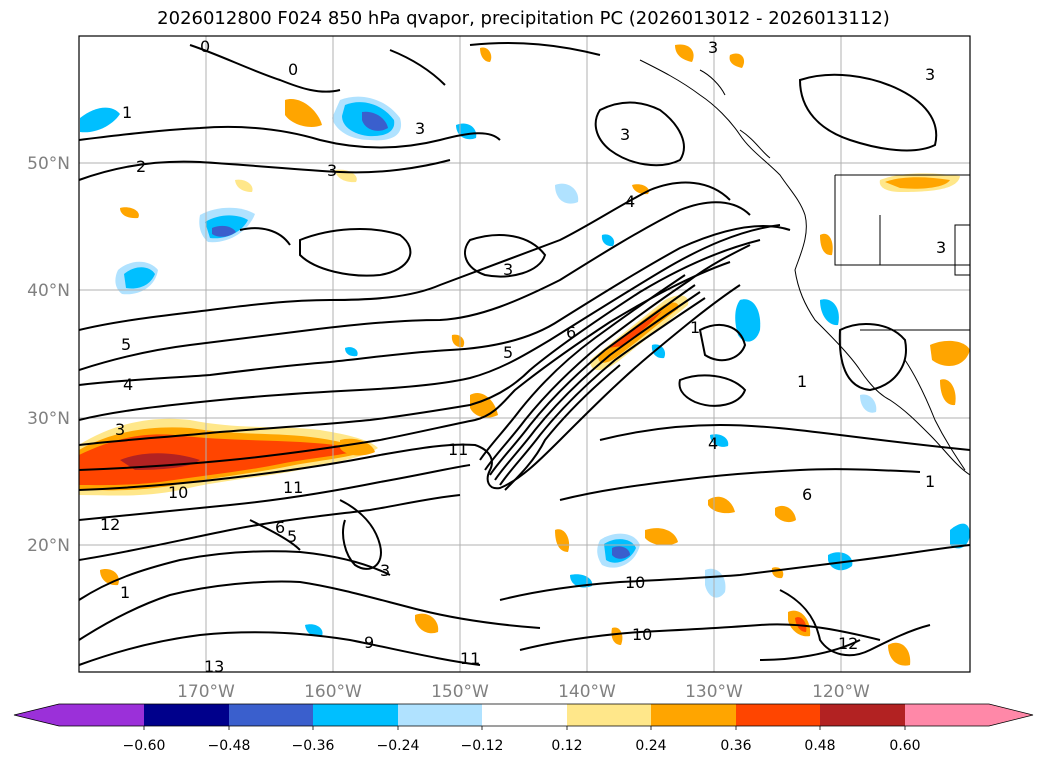  Describe the element at coordinates (206, 692) in the screenshot. I see `lon-label: 170°W` at that location.